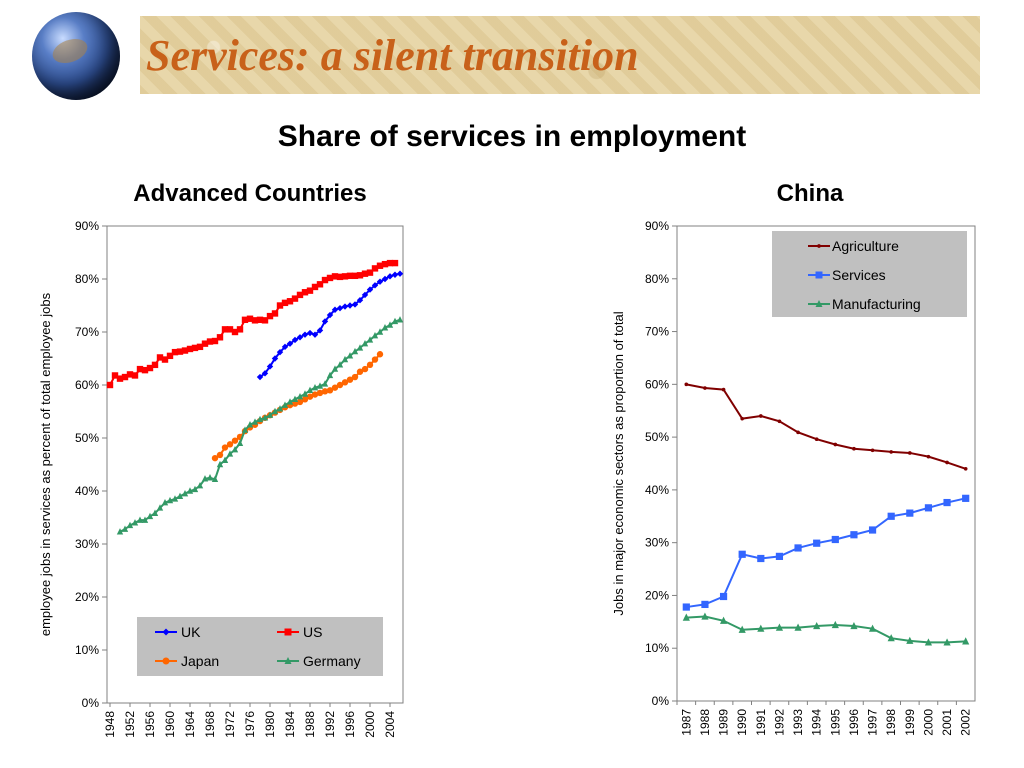 Image resolution: width=1024 pixels, height=768 pixels. What do you see at coordinates (657, 490) in the screenshot?
I see `china-y-tick-label: 40%` at bounding box center [657, 490].